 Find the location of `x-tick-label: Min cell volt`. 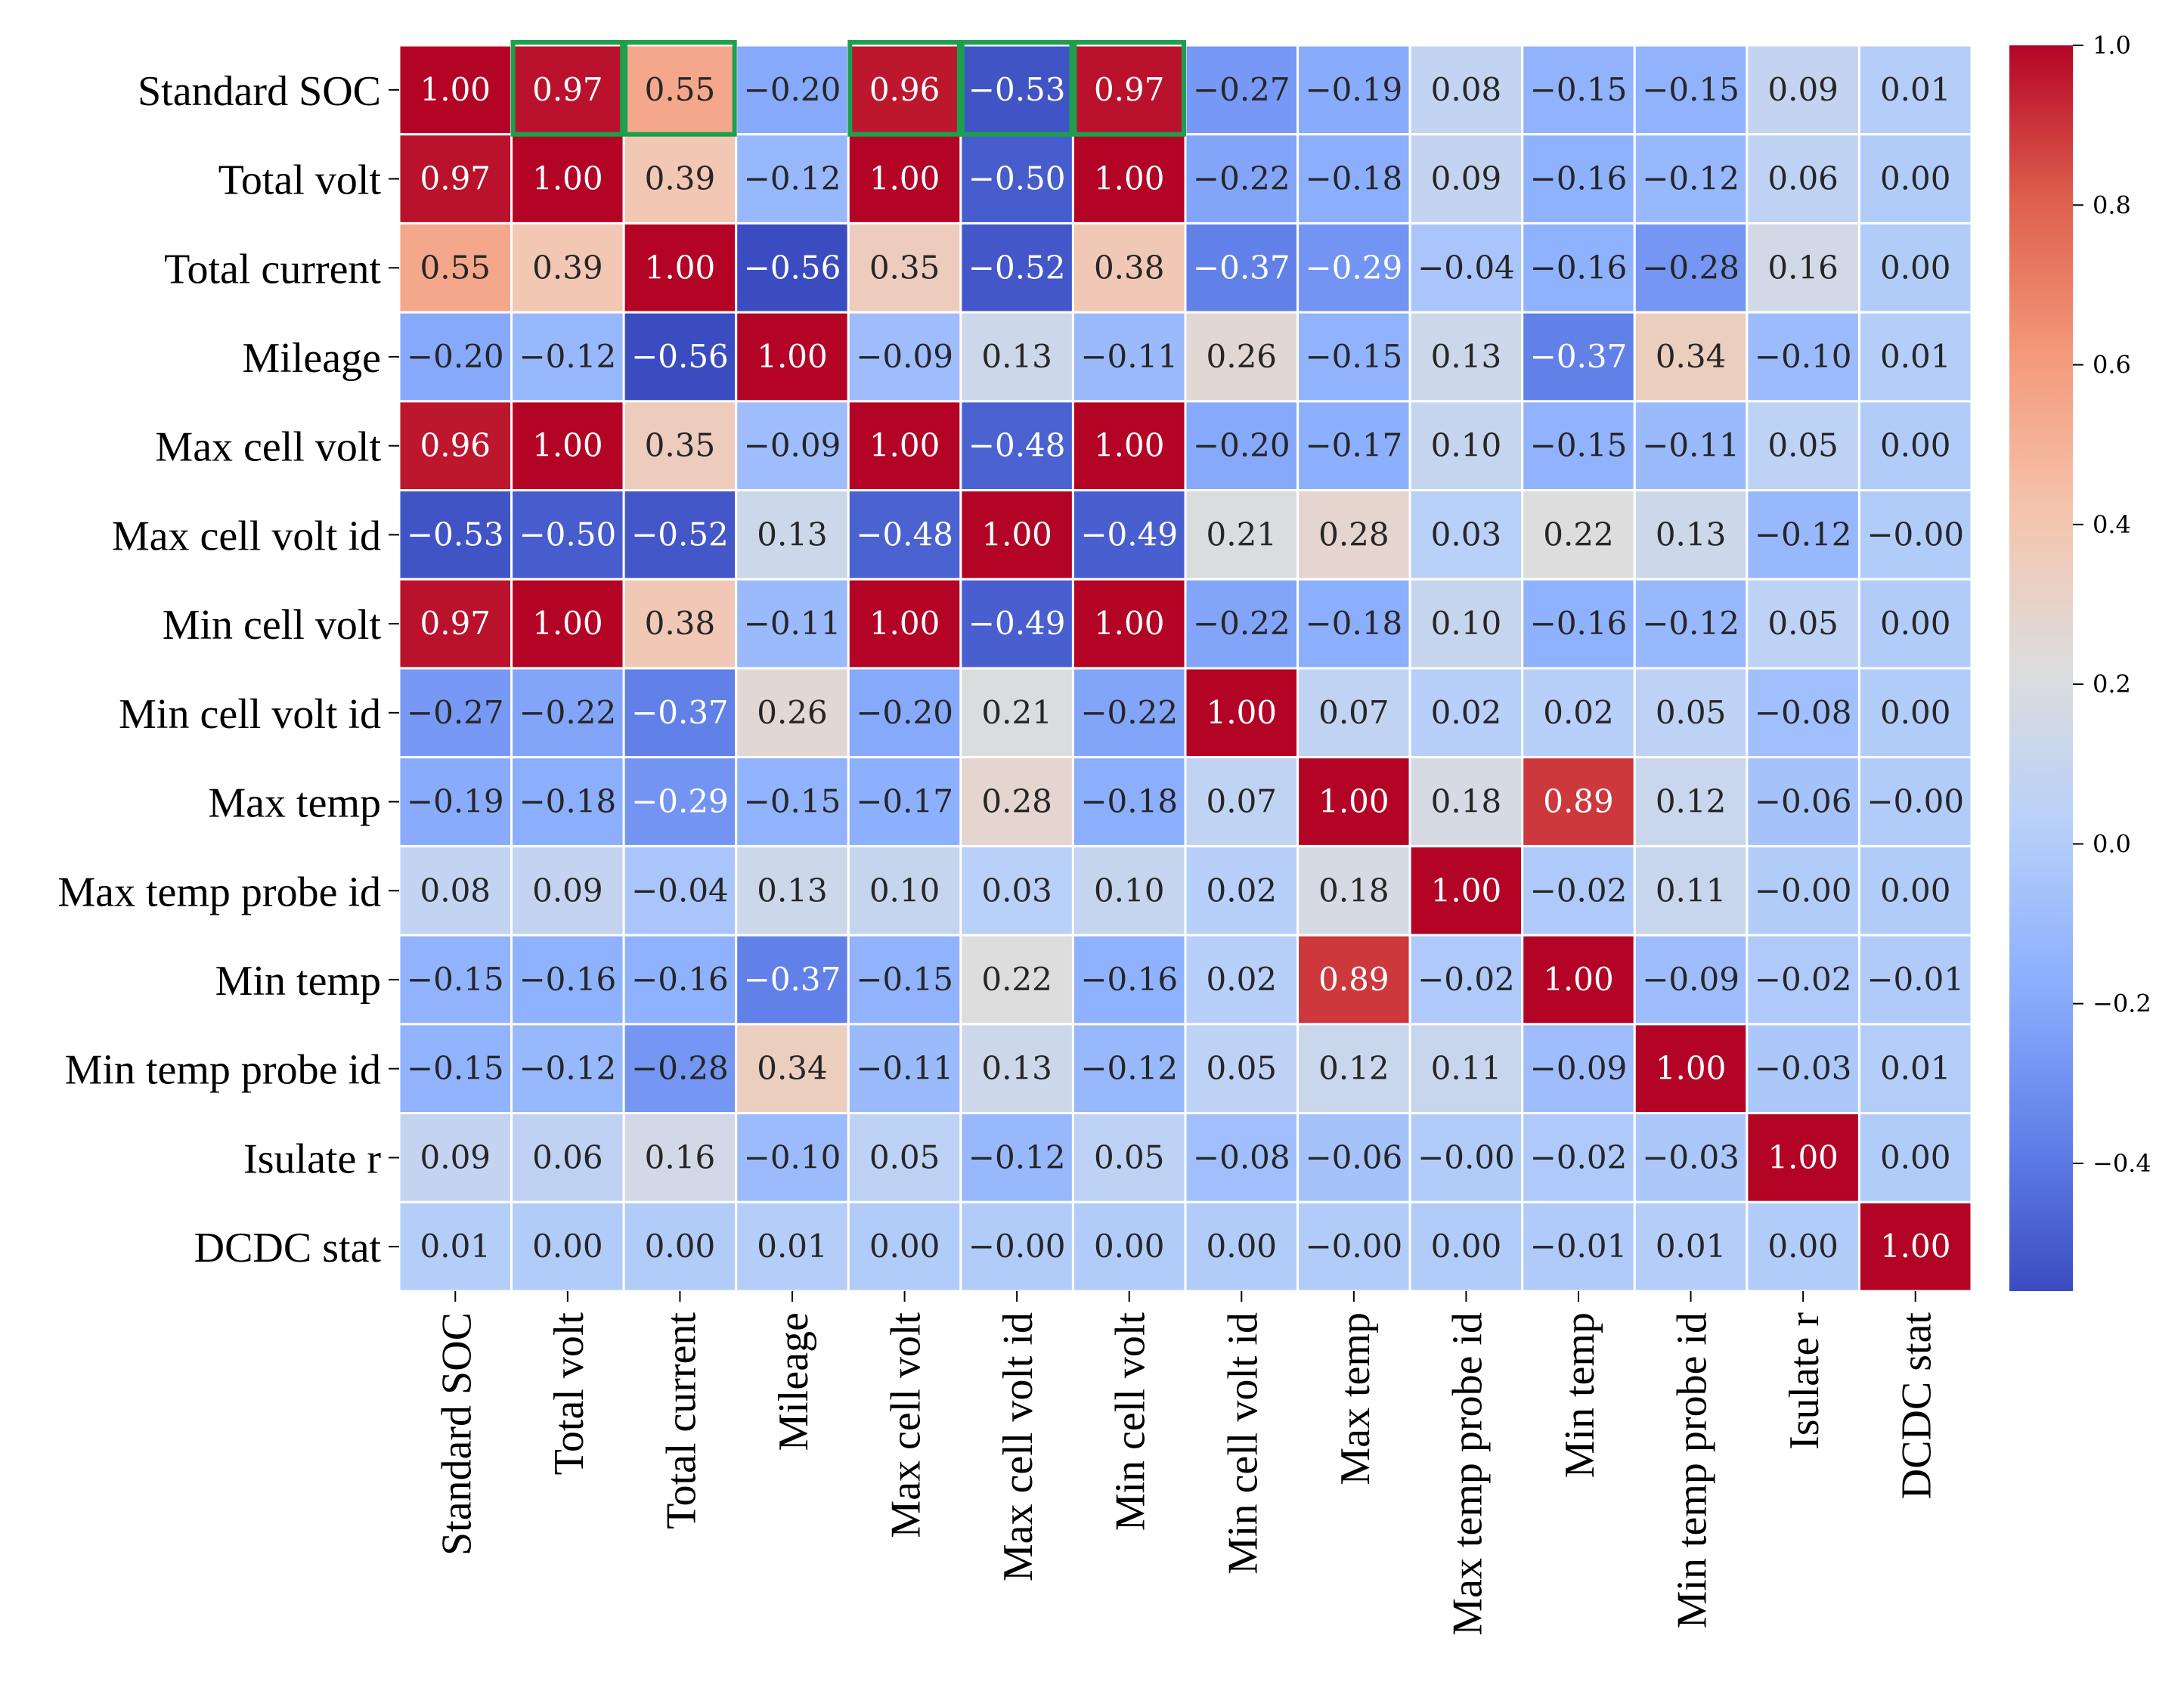

x-tick-label: Min cell volt is located at coordinates (1130, 1422).